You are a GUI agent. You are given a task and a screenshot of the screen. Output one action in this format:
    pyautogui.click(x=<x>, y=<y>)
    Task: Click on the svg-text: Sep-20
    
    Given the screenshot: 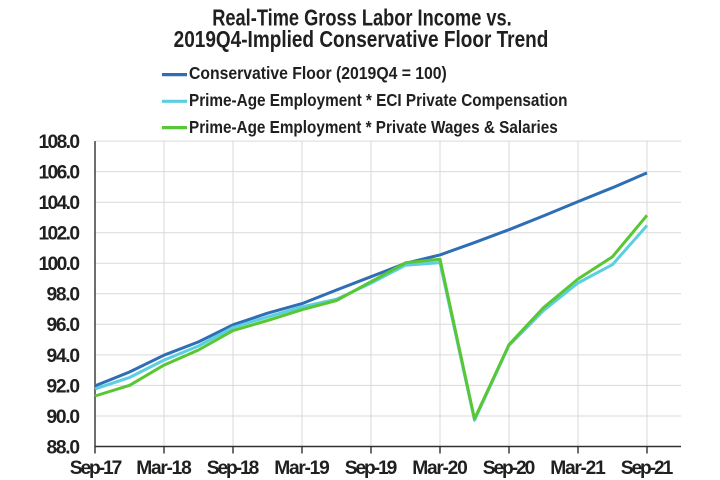 What is the action you would take?
    pyautogui.click(x=509, y=468)
    